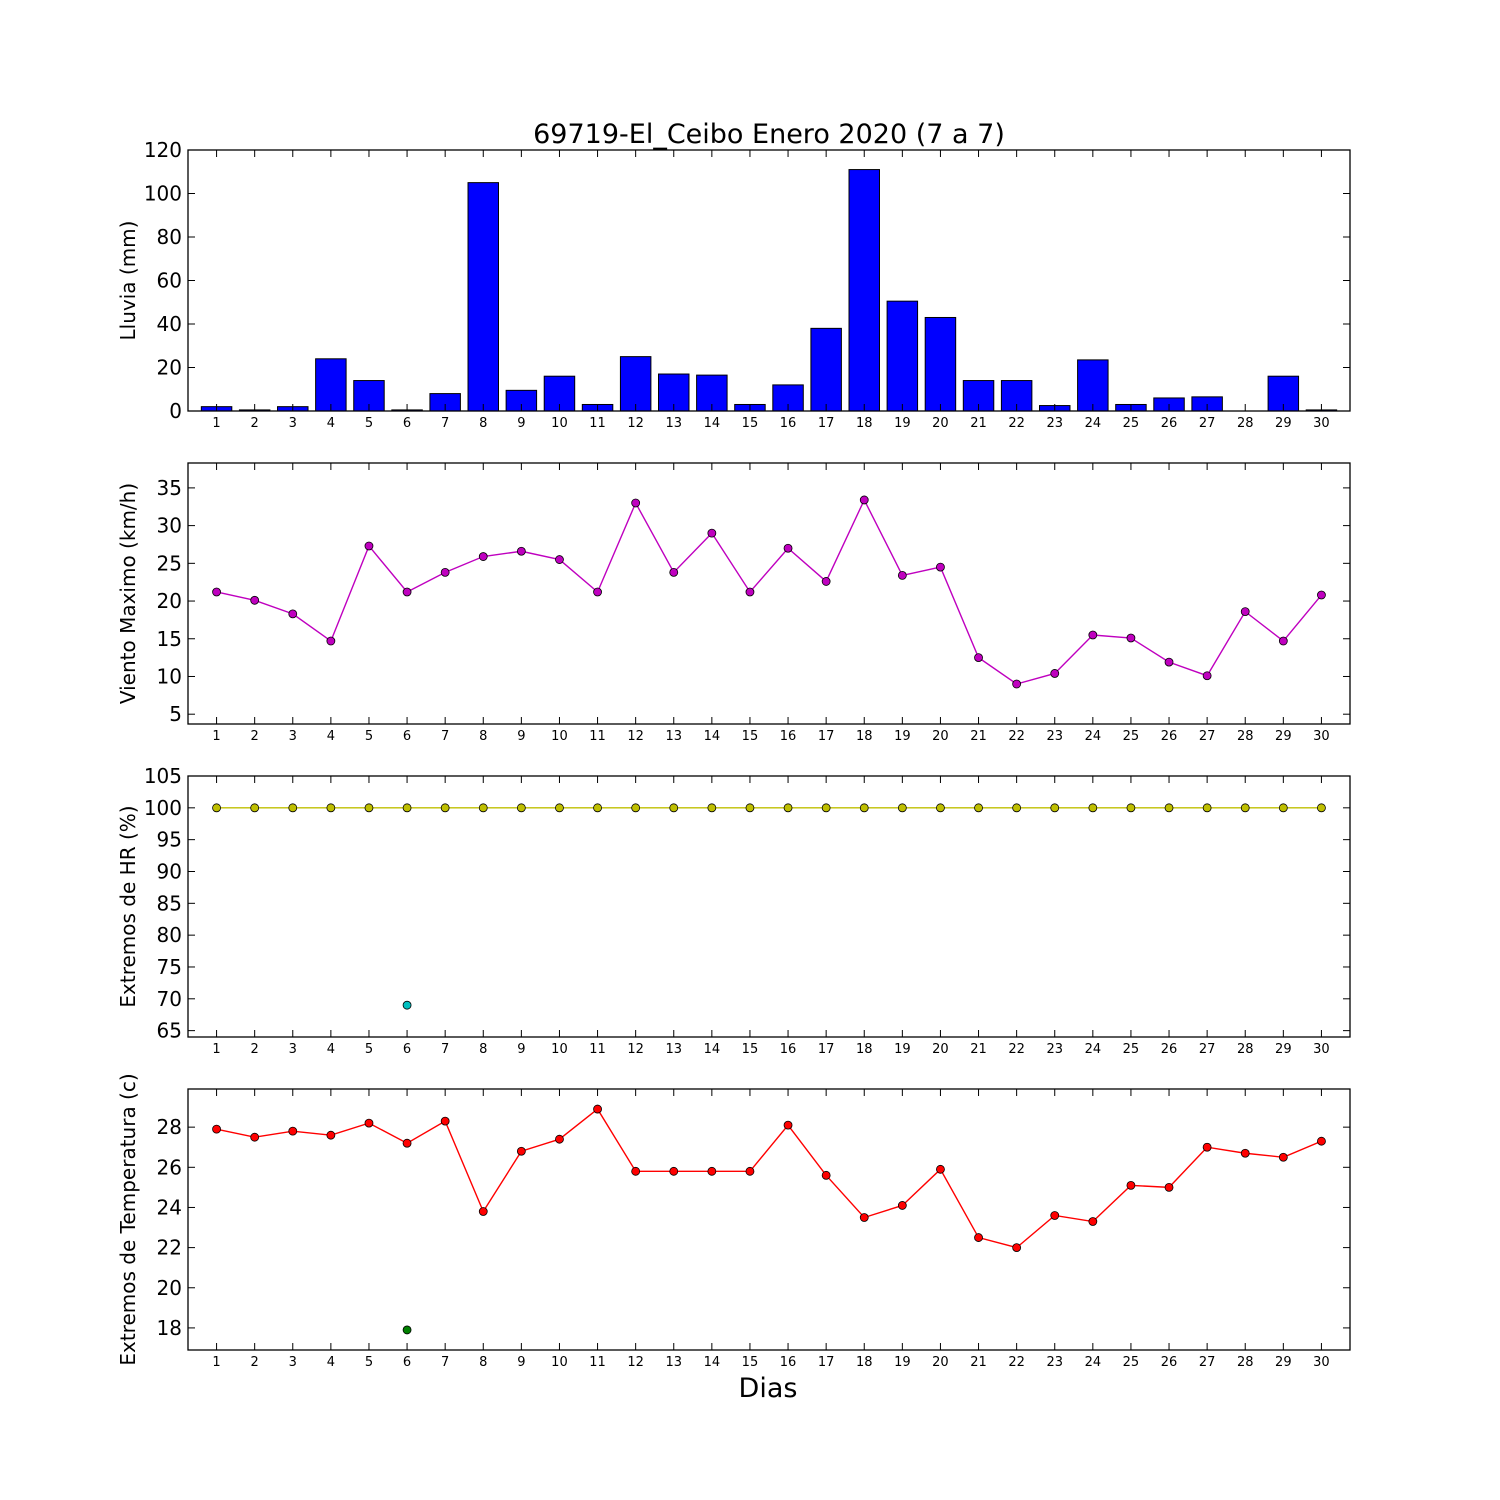 The image size is (1500, 1500). Describe the element at coordinates (169, 1328) in the screenshot. I see `y-tick-label: 18` at that location.